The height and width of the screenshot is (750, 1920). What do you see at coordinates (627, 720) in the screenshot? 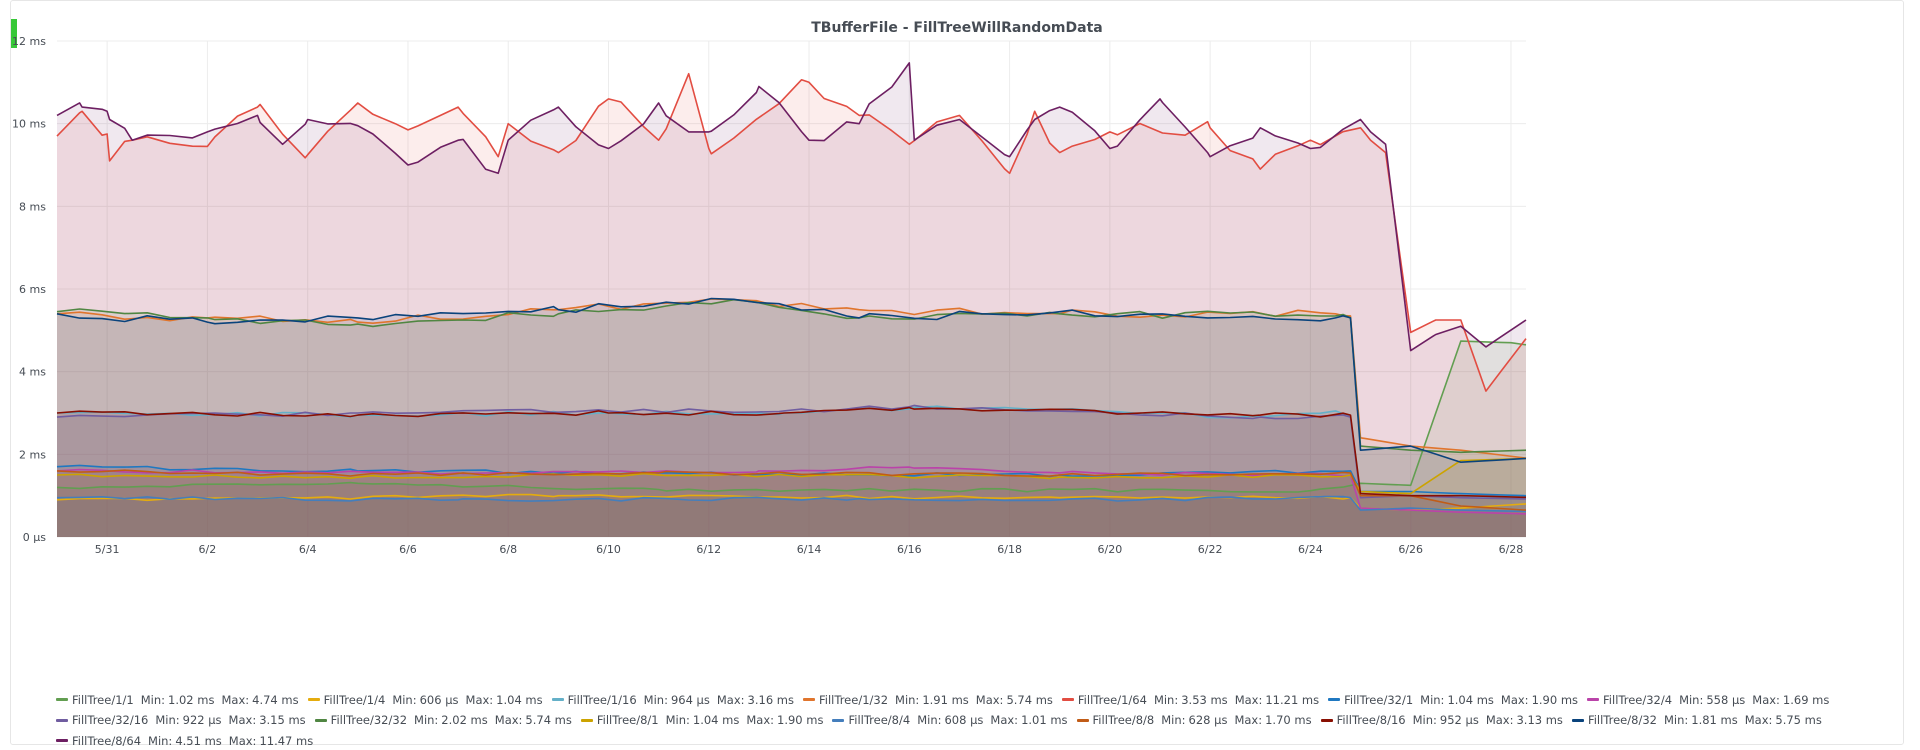
I see `legend-series-name: FillTree/8/1` at bounding box center [627, 720].